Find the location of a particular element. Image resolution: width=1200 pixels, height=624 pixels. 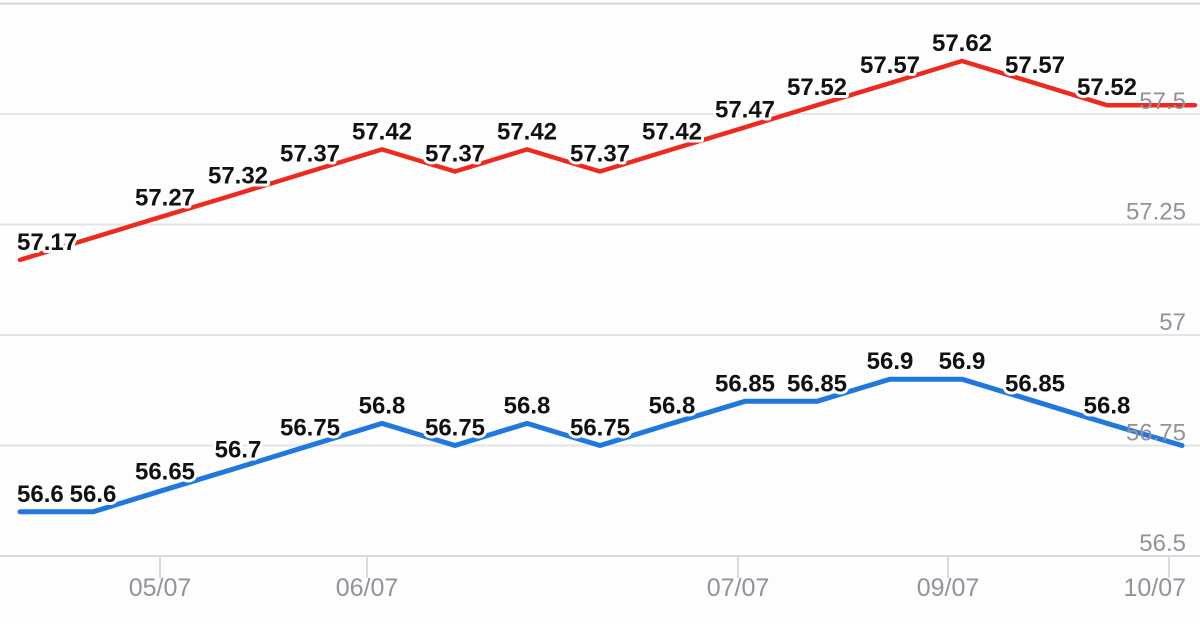

y-axis-label: 57.25 is located at coordinates (1156, 212).